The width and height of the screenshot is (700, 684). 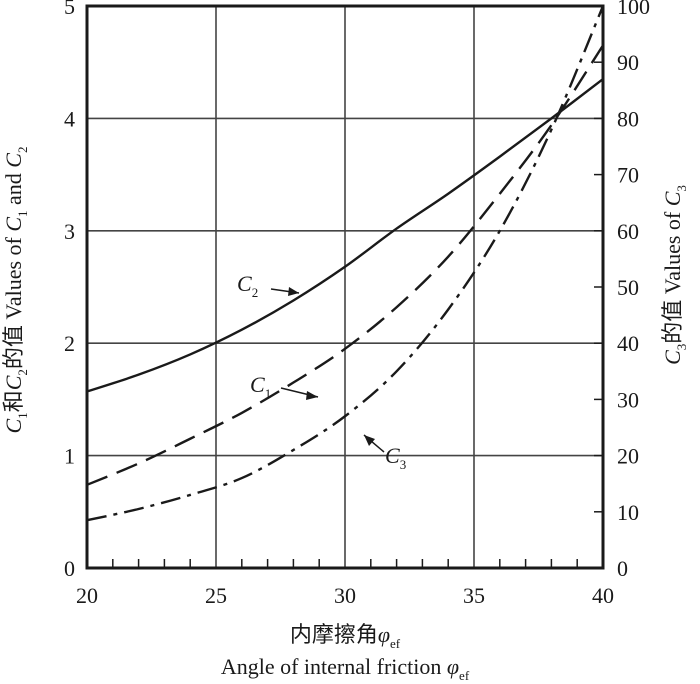 I want to click on c2-arrowhead, so click(x=293, y=291).